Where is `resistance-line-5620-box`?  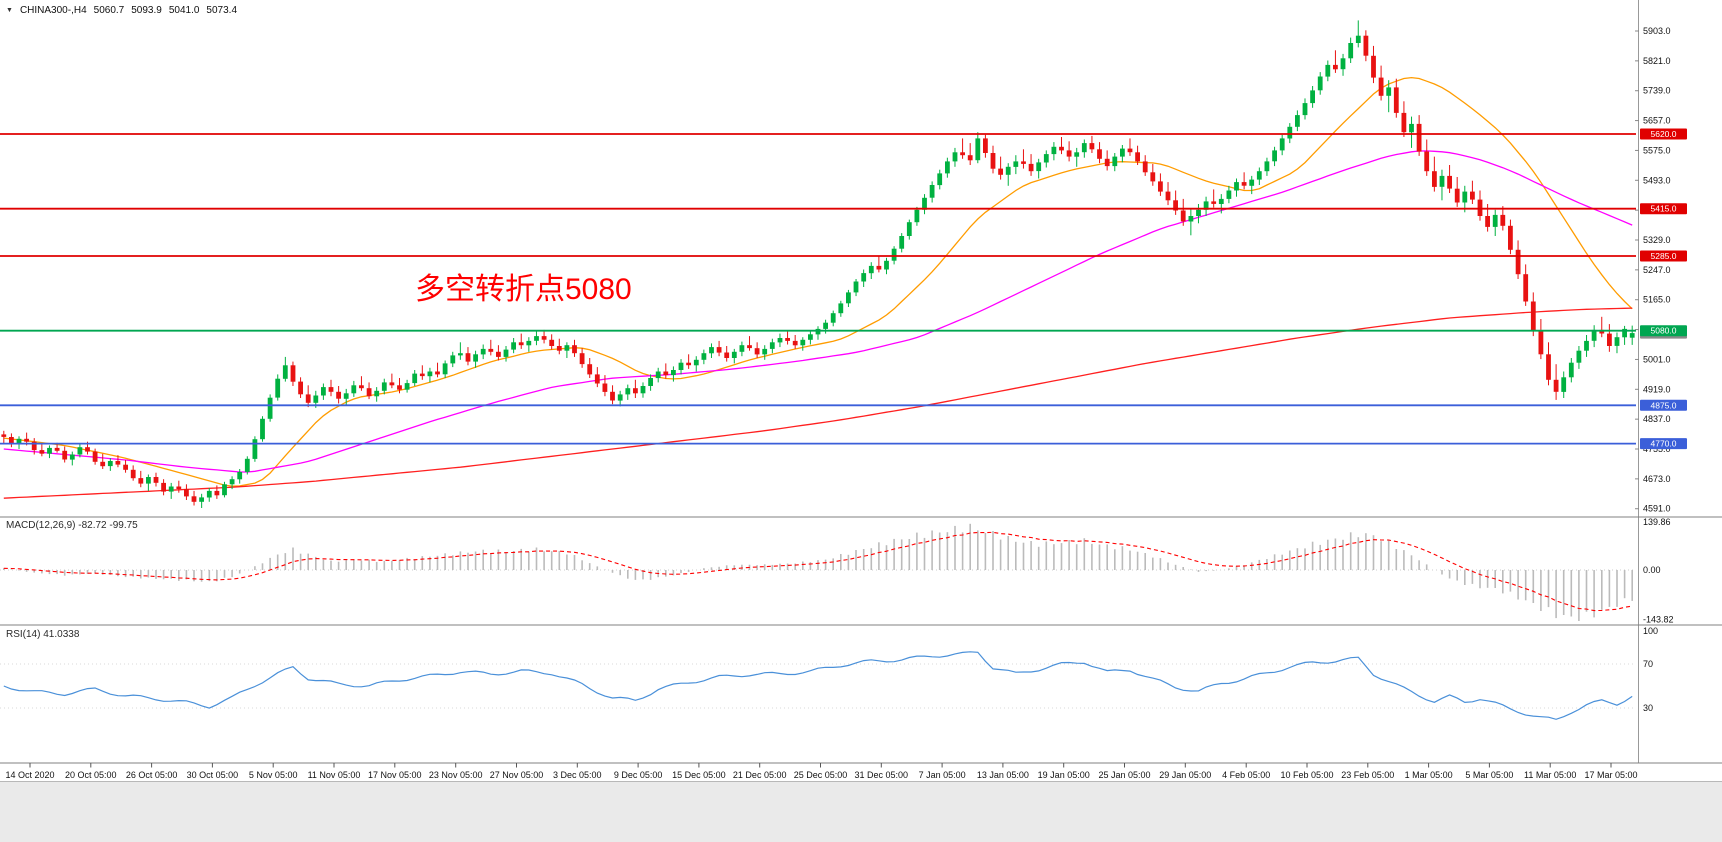
resistance-line-5620-box is located at coordinates (1663, 134).